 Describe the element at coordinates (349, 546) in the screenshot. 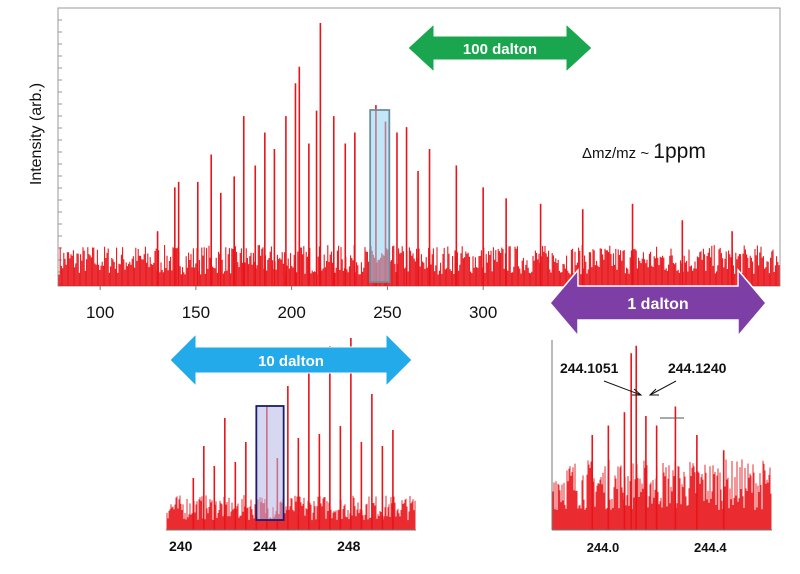

I see `zoom10-tick-label: 248` at that location.